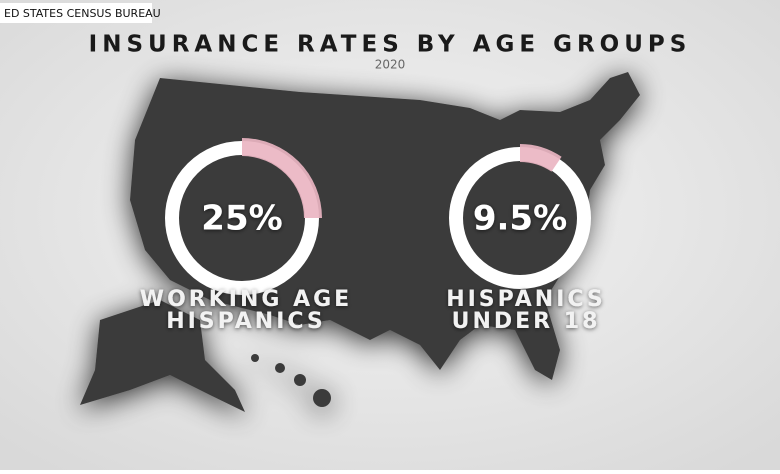 This screenshot has height=474, width=780. Describe the element at coordinates (241, 219) in the screenshot. I see `value-label: 25%` at that location.